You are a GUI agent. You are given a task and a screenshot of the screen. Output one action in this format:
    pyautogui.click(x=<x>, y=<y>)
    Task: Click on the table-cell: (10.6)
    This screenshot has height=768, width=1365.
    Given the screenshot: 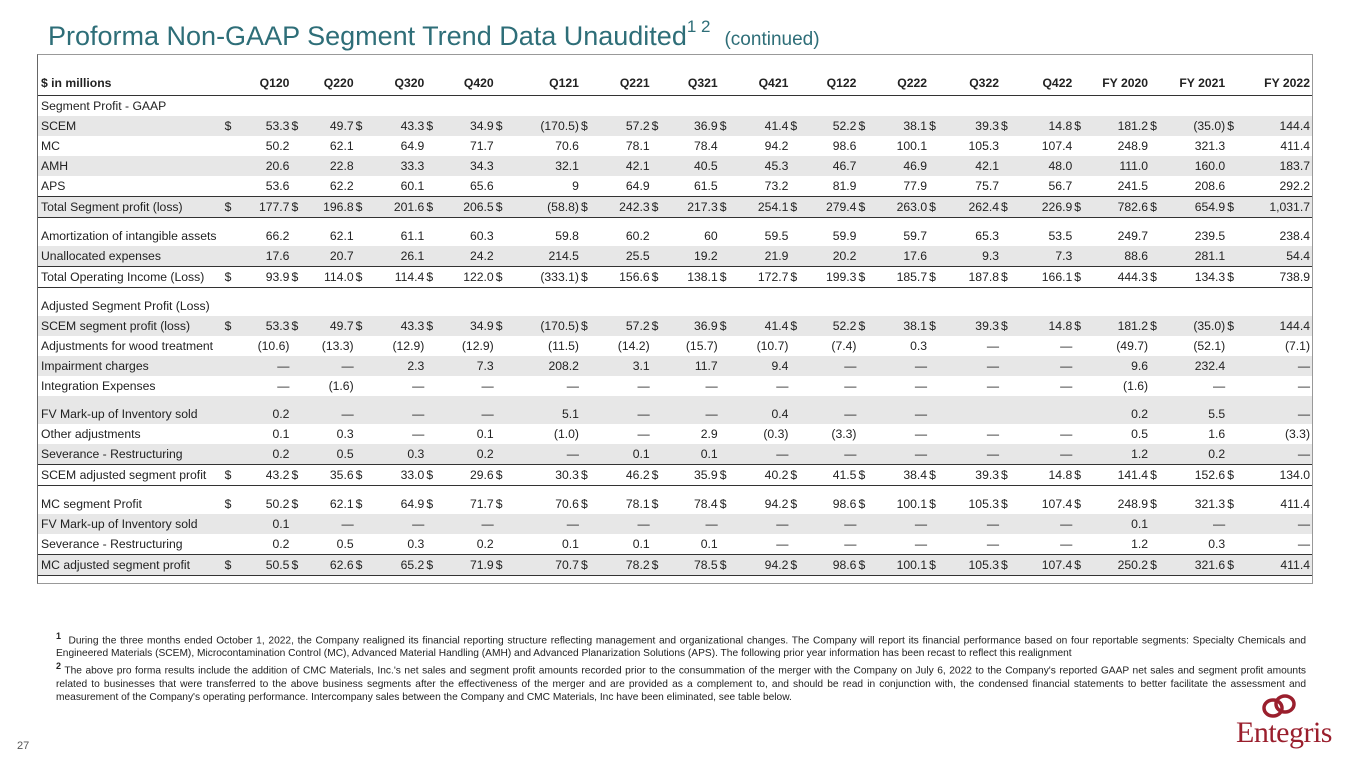 What is the action you would take?
    pyautogui.click(x=273, y=346)
    